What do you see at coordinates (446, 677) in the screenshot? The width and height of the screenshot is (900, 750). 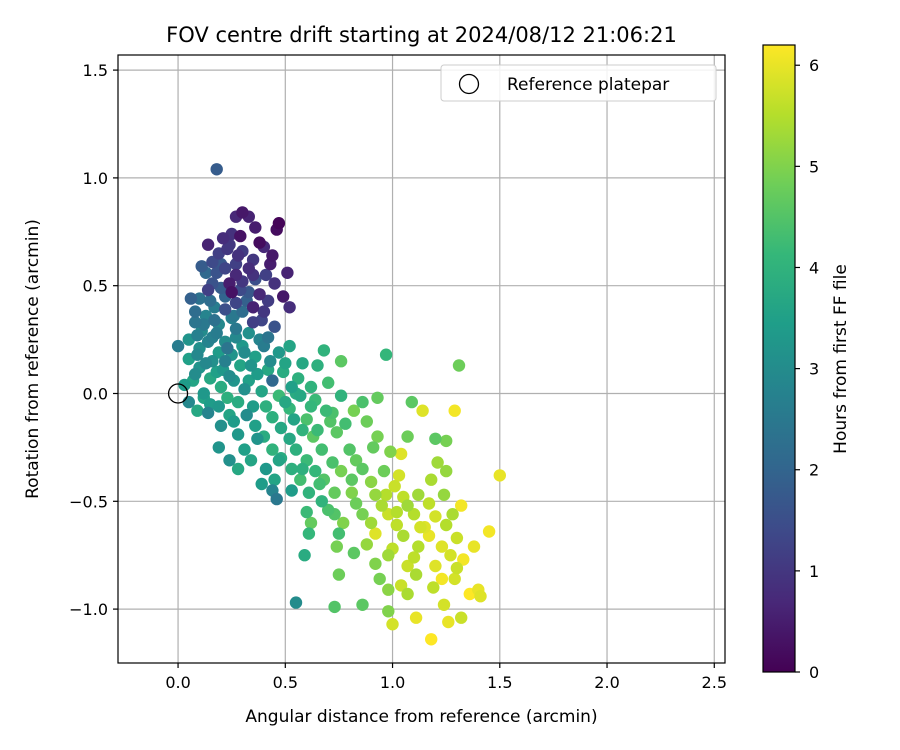 I see `x-axis-ticks: 0.0 0.5 1.0 1.5 2.0 2.5` at bounding box center [446, 677].